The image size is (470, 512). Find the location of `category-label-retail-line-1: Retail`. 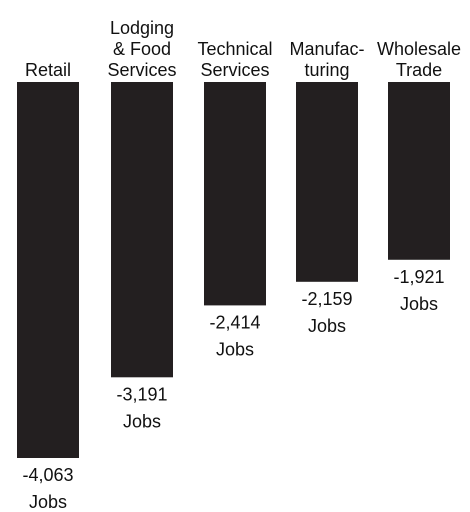

category-label-retail-line-1: Retail is located at coordinates (48, 70).